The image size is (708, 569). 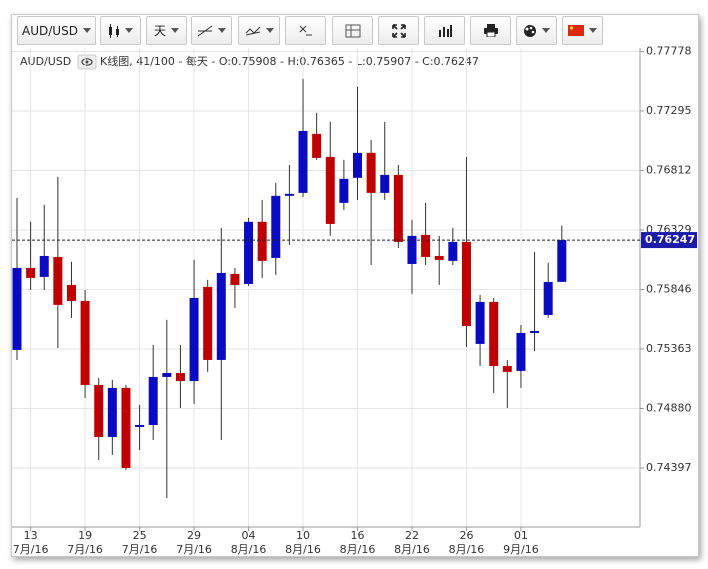 What do you see at coordinates (669, 110) in the screenshot?
I see `y-tick-label: 0.77295` at bounding box center [669, 110].